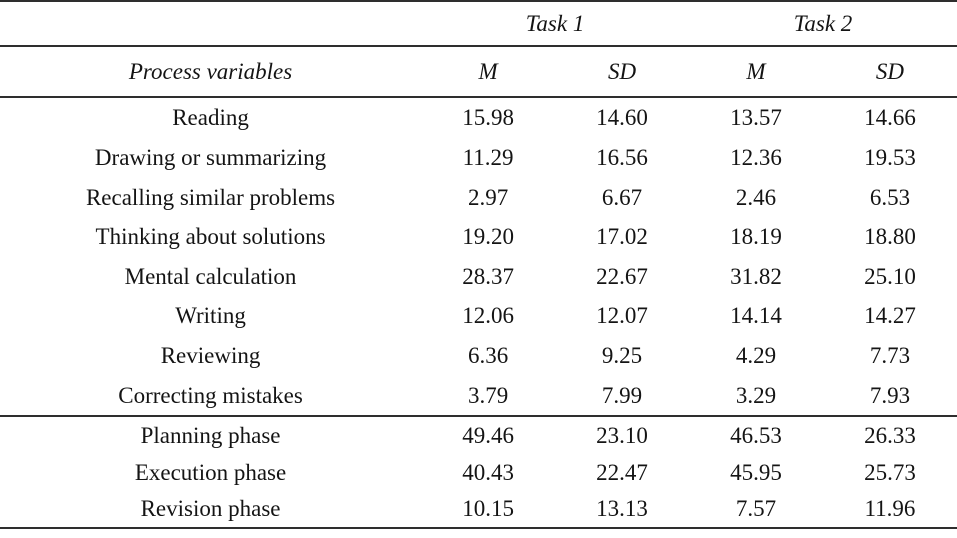 Image resolution: width=957 pixels, height=538 pixels. Describe the element at coordinates (555, 23) in the screenshot. I see `group-header-task1: Task 1` at that location.